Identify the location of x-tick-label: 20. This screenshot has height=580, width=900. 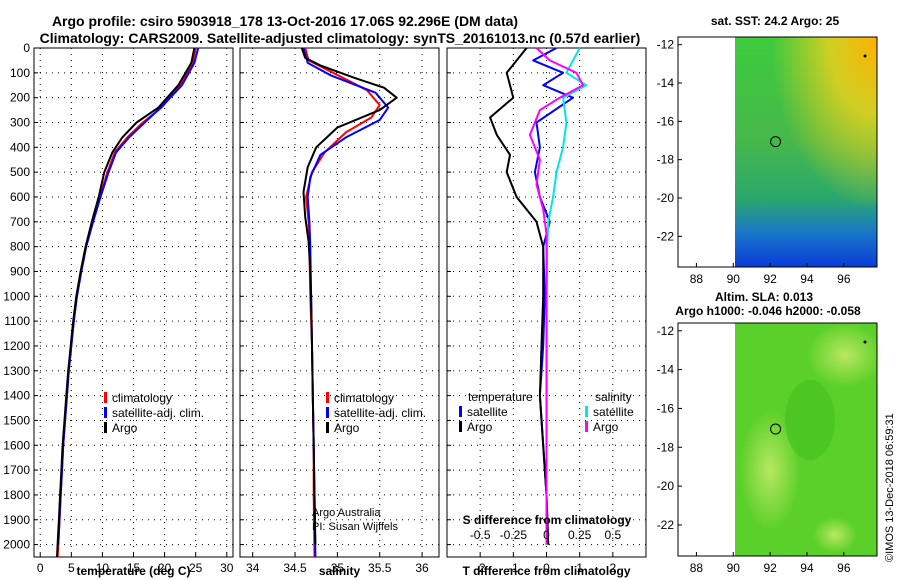
(165, 568).